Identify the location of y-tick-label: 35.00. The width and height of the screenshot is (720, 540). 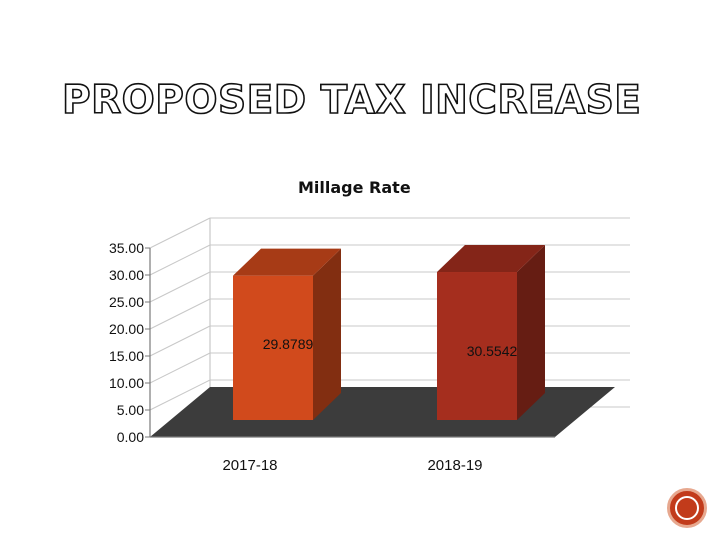
(126, 248).